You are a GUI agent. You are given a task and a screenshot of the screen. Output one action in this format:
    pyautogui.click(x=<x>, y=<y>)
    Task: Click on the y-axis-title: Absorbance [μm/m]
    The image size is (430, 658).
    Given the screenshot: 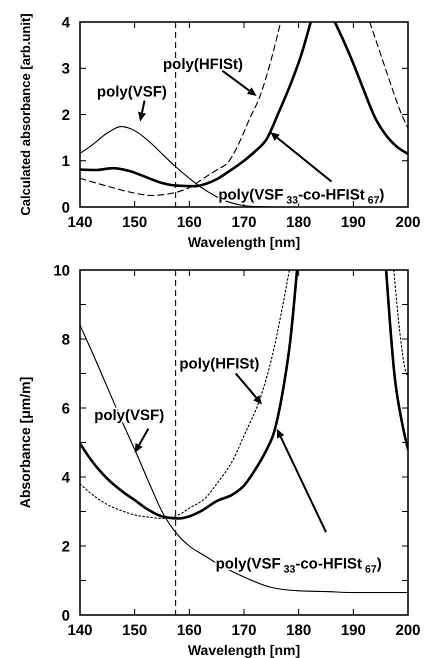 What is the action you would take?
    pyautogui.click(x=25, y=442)
    